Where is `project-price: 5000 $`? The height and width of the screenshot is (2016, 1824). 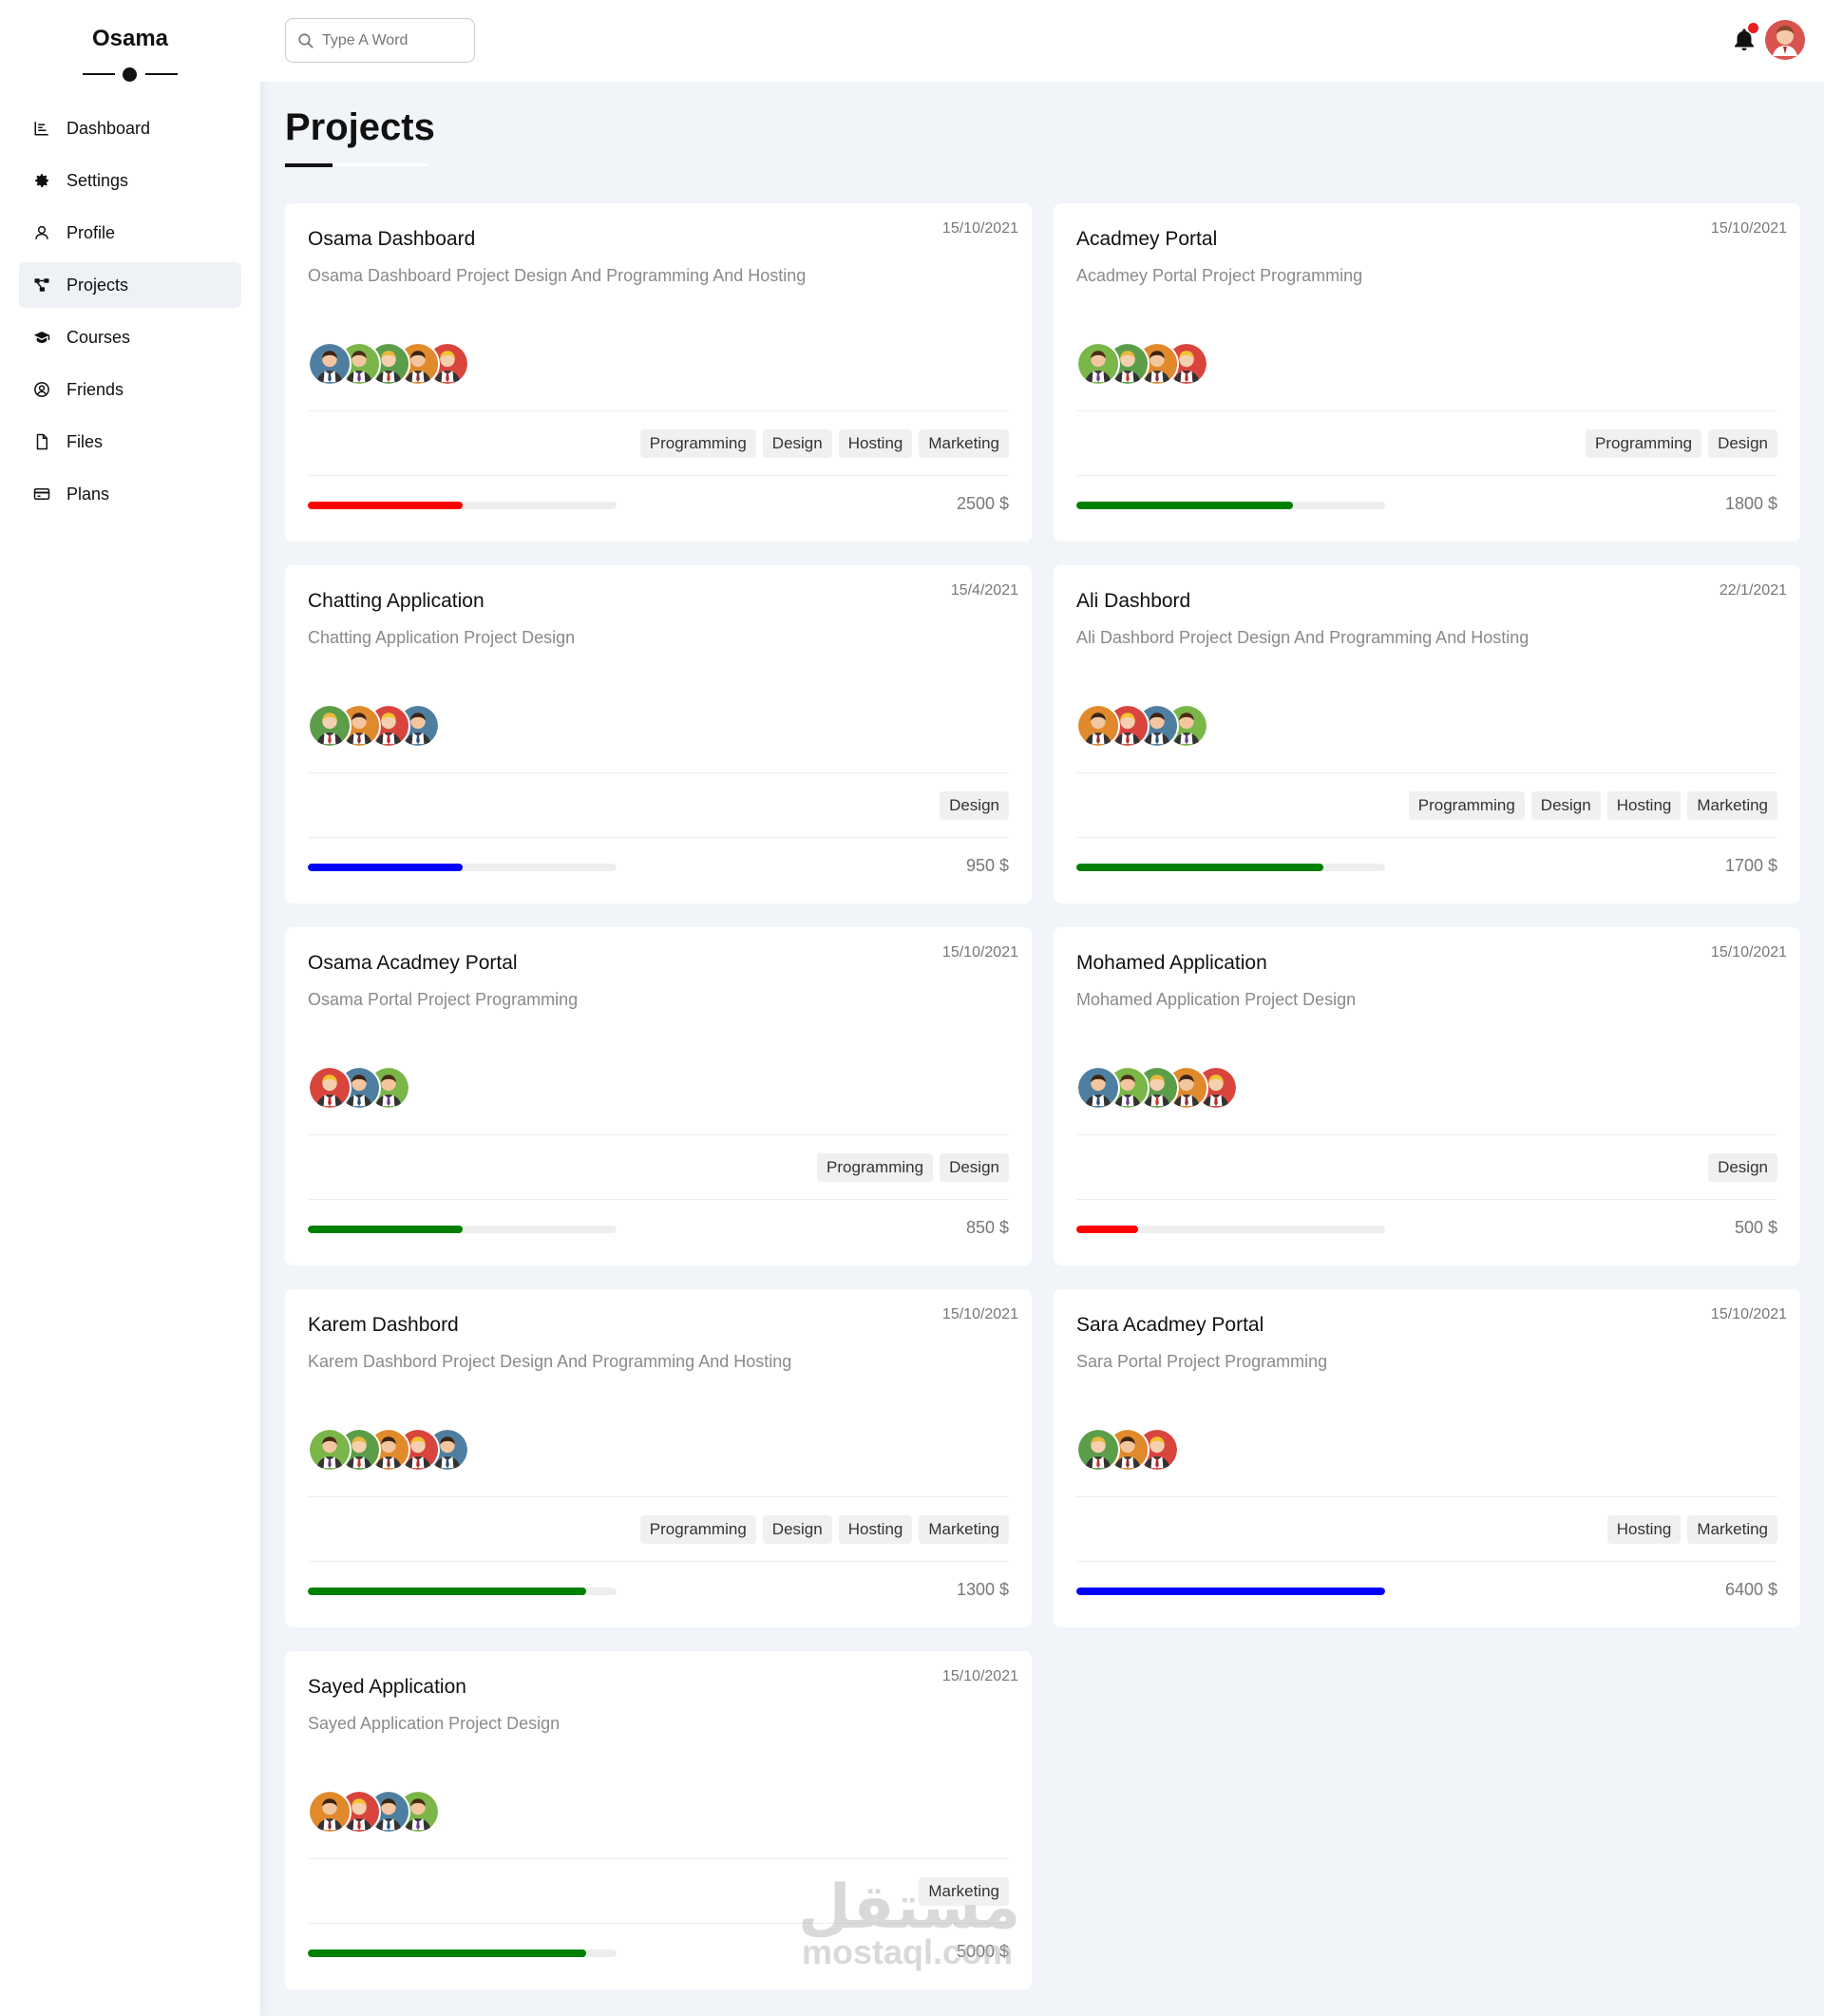
project-price: 5000 $ is located at coordinates (982, 1952).